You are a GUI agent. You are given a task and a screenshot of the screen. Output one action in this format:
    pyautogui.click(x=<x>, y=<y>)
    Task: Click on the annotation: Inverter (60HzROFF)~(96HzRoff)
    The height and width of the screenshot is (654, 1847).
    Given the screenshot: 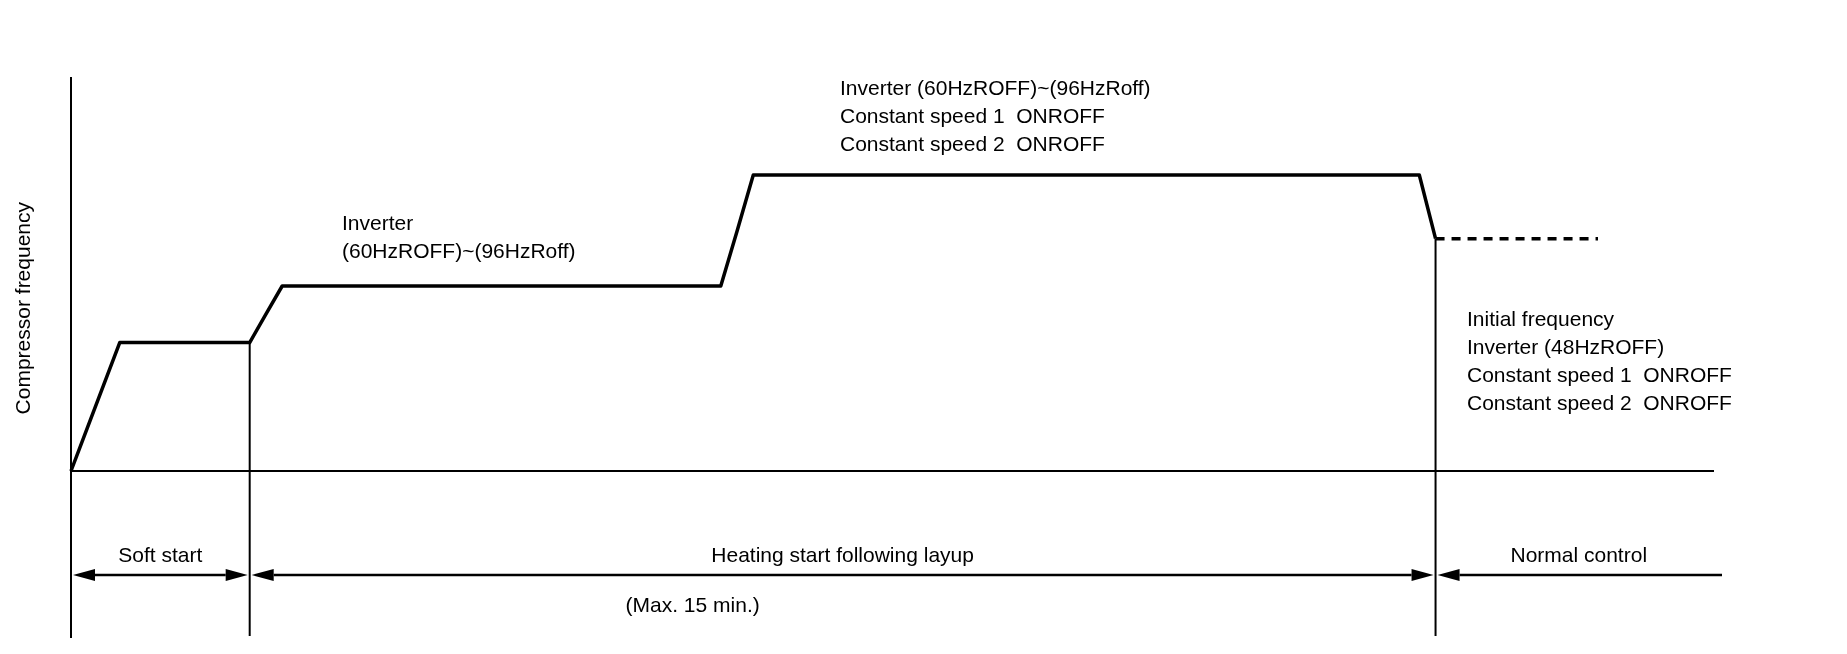 What is the action you would take?
    pyautogui.click(x=459, y=236)
    